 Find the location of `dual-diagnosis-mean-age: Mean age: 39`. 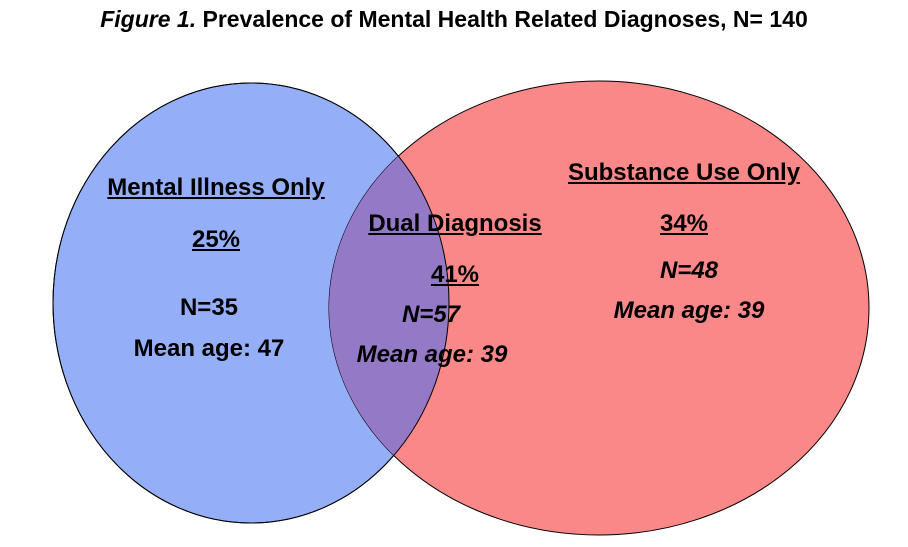

dual-diagnosis-mean-age: Mean age: 39 is located at coordinates (432, 354).